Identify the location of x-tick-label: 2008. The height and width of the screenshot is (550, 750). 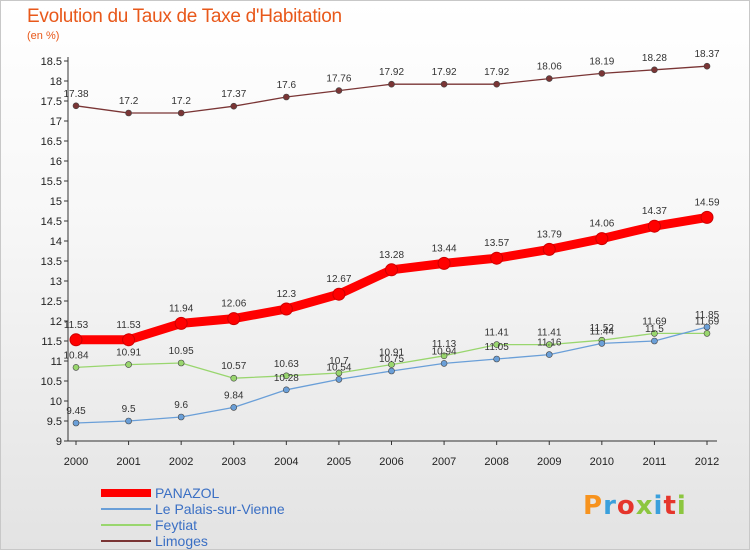
(496, 462).